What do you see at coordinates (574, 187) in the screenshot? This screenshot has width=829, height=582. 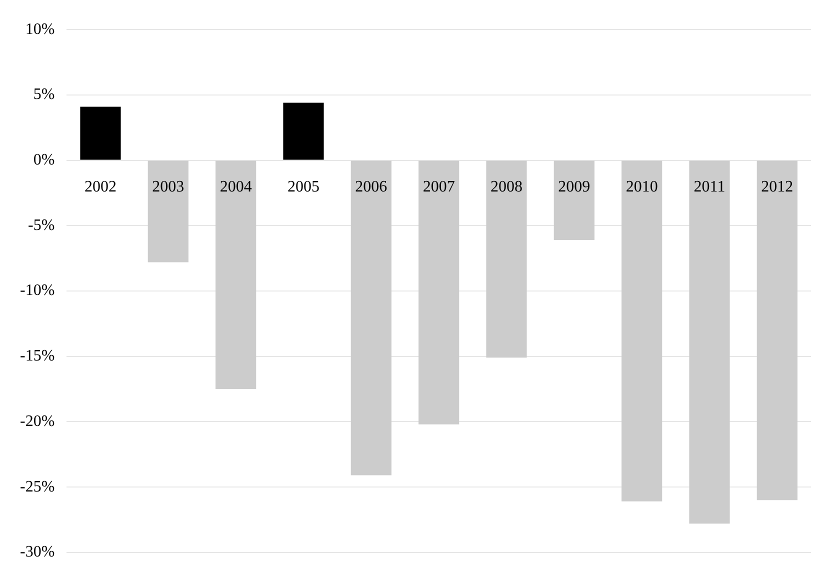 I see `x-tick-label: 2009` at bounding box center [574, 187].